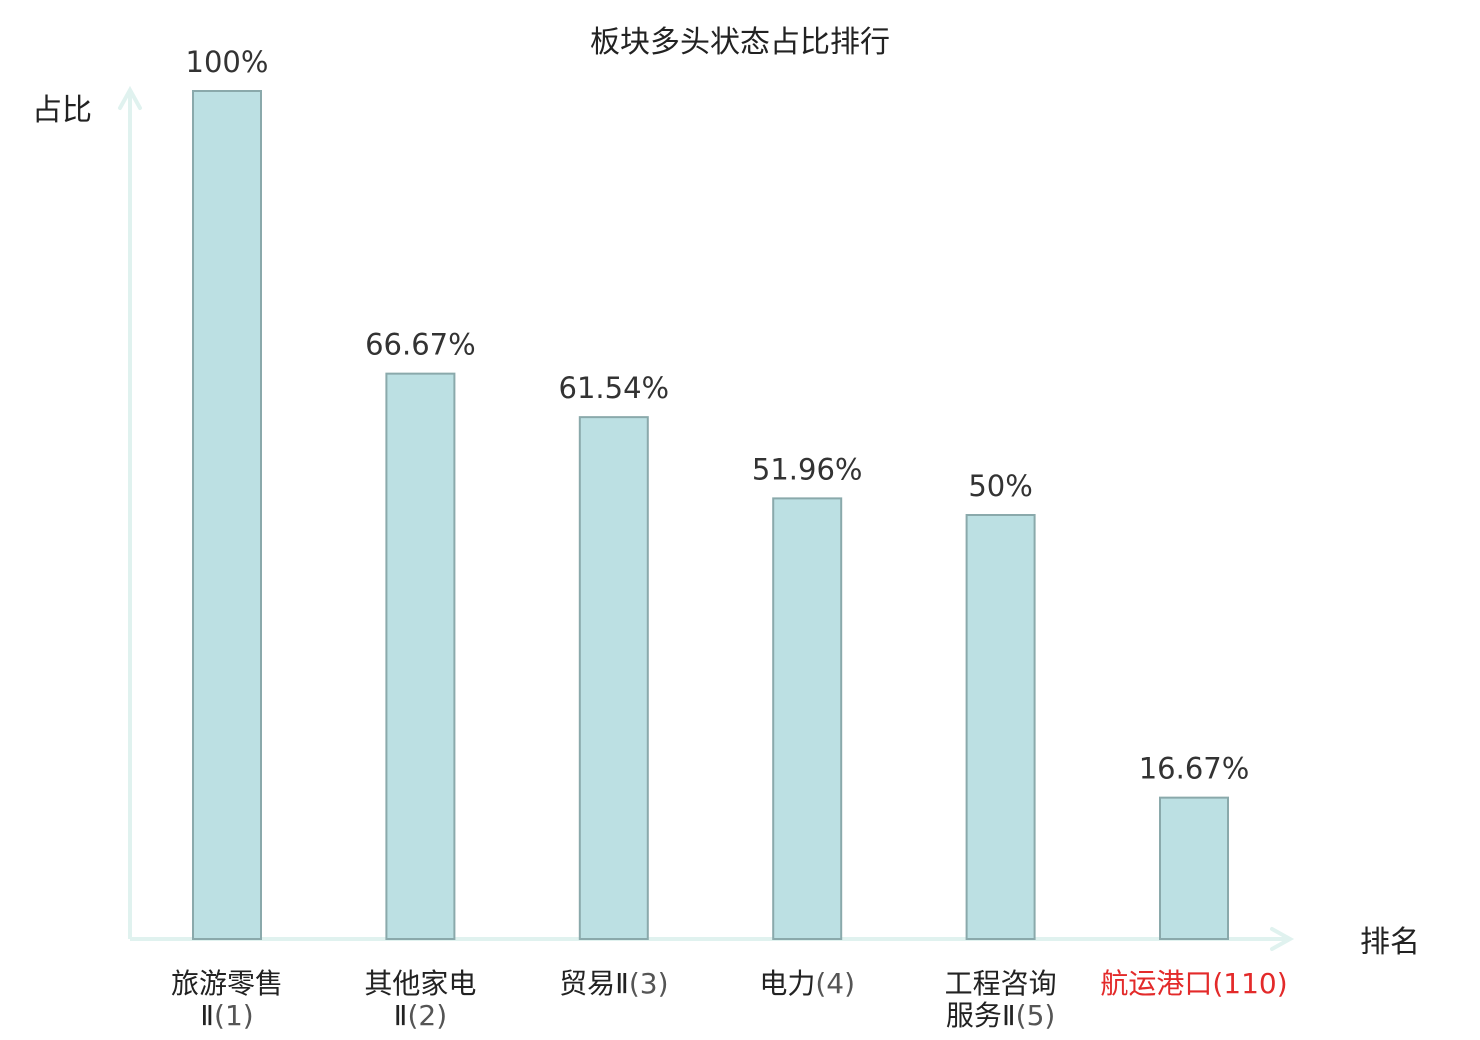 The width and height of the screenshot is (1480, 1040). I want to click on category-label: 旅游零售, so click(227, 983).